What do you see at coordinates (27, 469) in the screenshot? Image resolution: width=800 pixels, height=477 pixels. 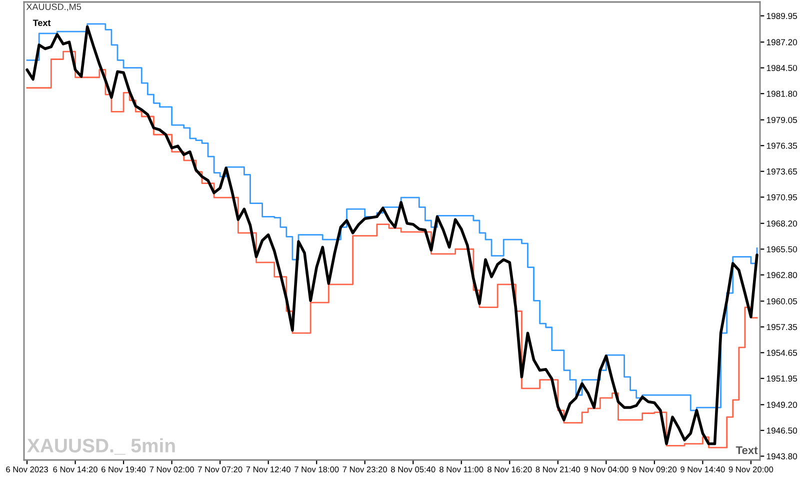 I see `x-tick-label: 6 Nov 2023` at bounding box center [27, 469].